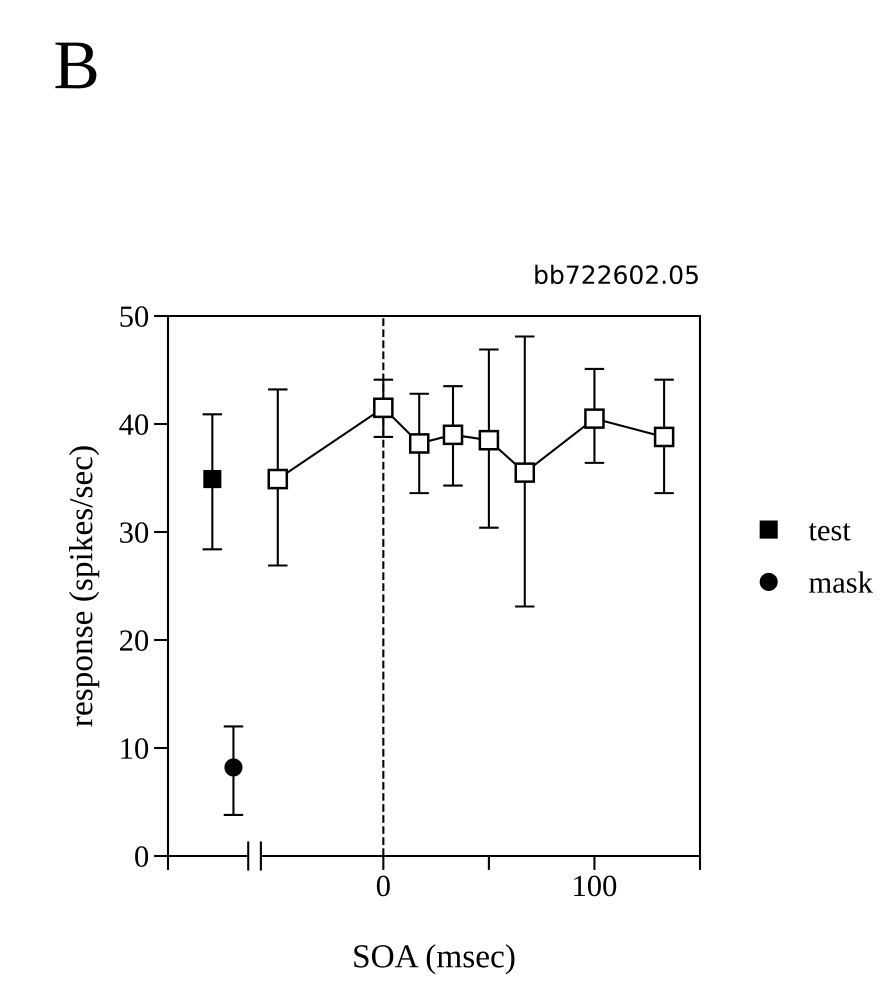 This screenshot has height=998, width=891. What do you see at coordinates (829, 532) in the screenshot?
I see `legend-label: test` at bounding box center [829, 532].